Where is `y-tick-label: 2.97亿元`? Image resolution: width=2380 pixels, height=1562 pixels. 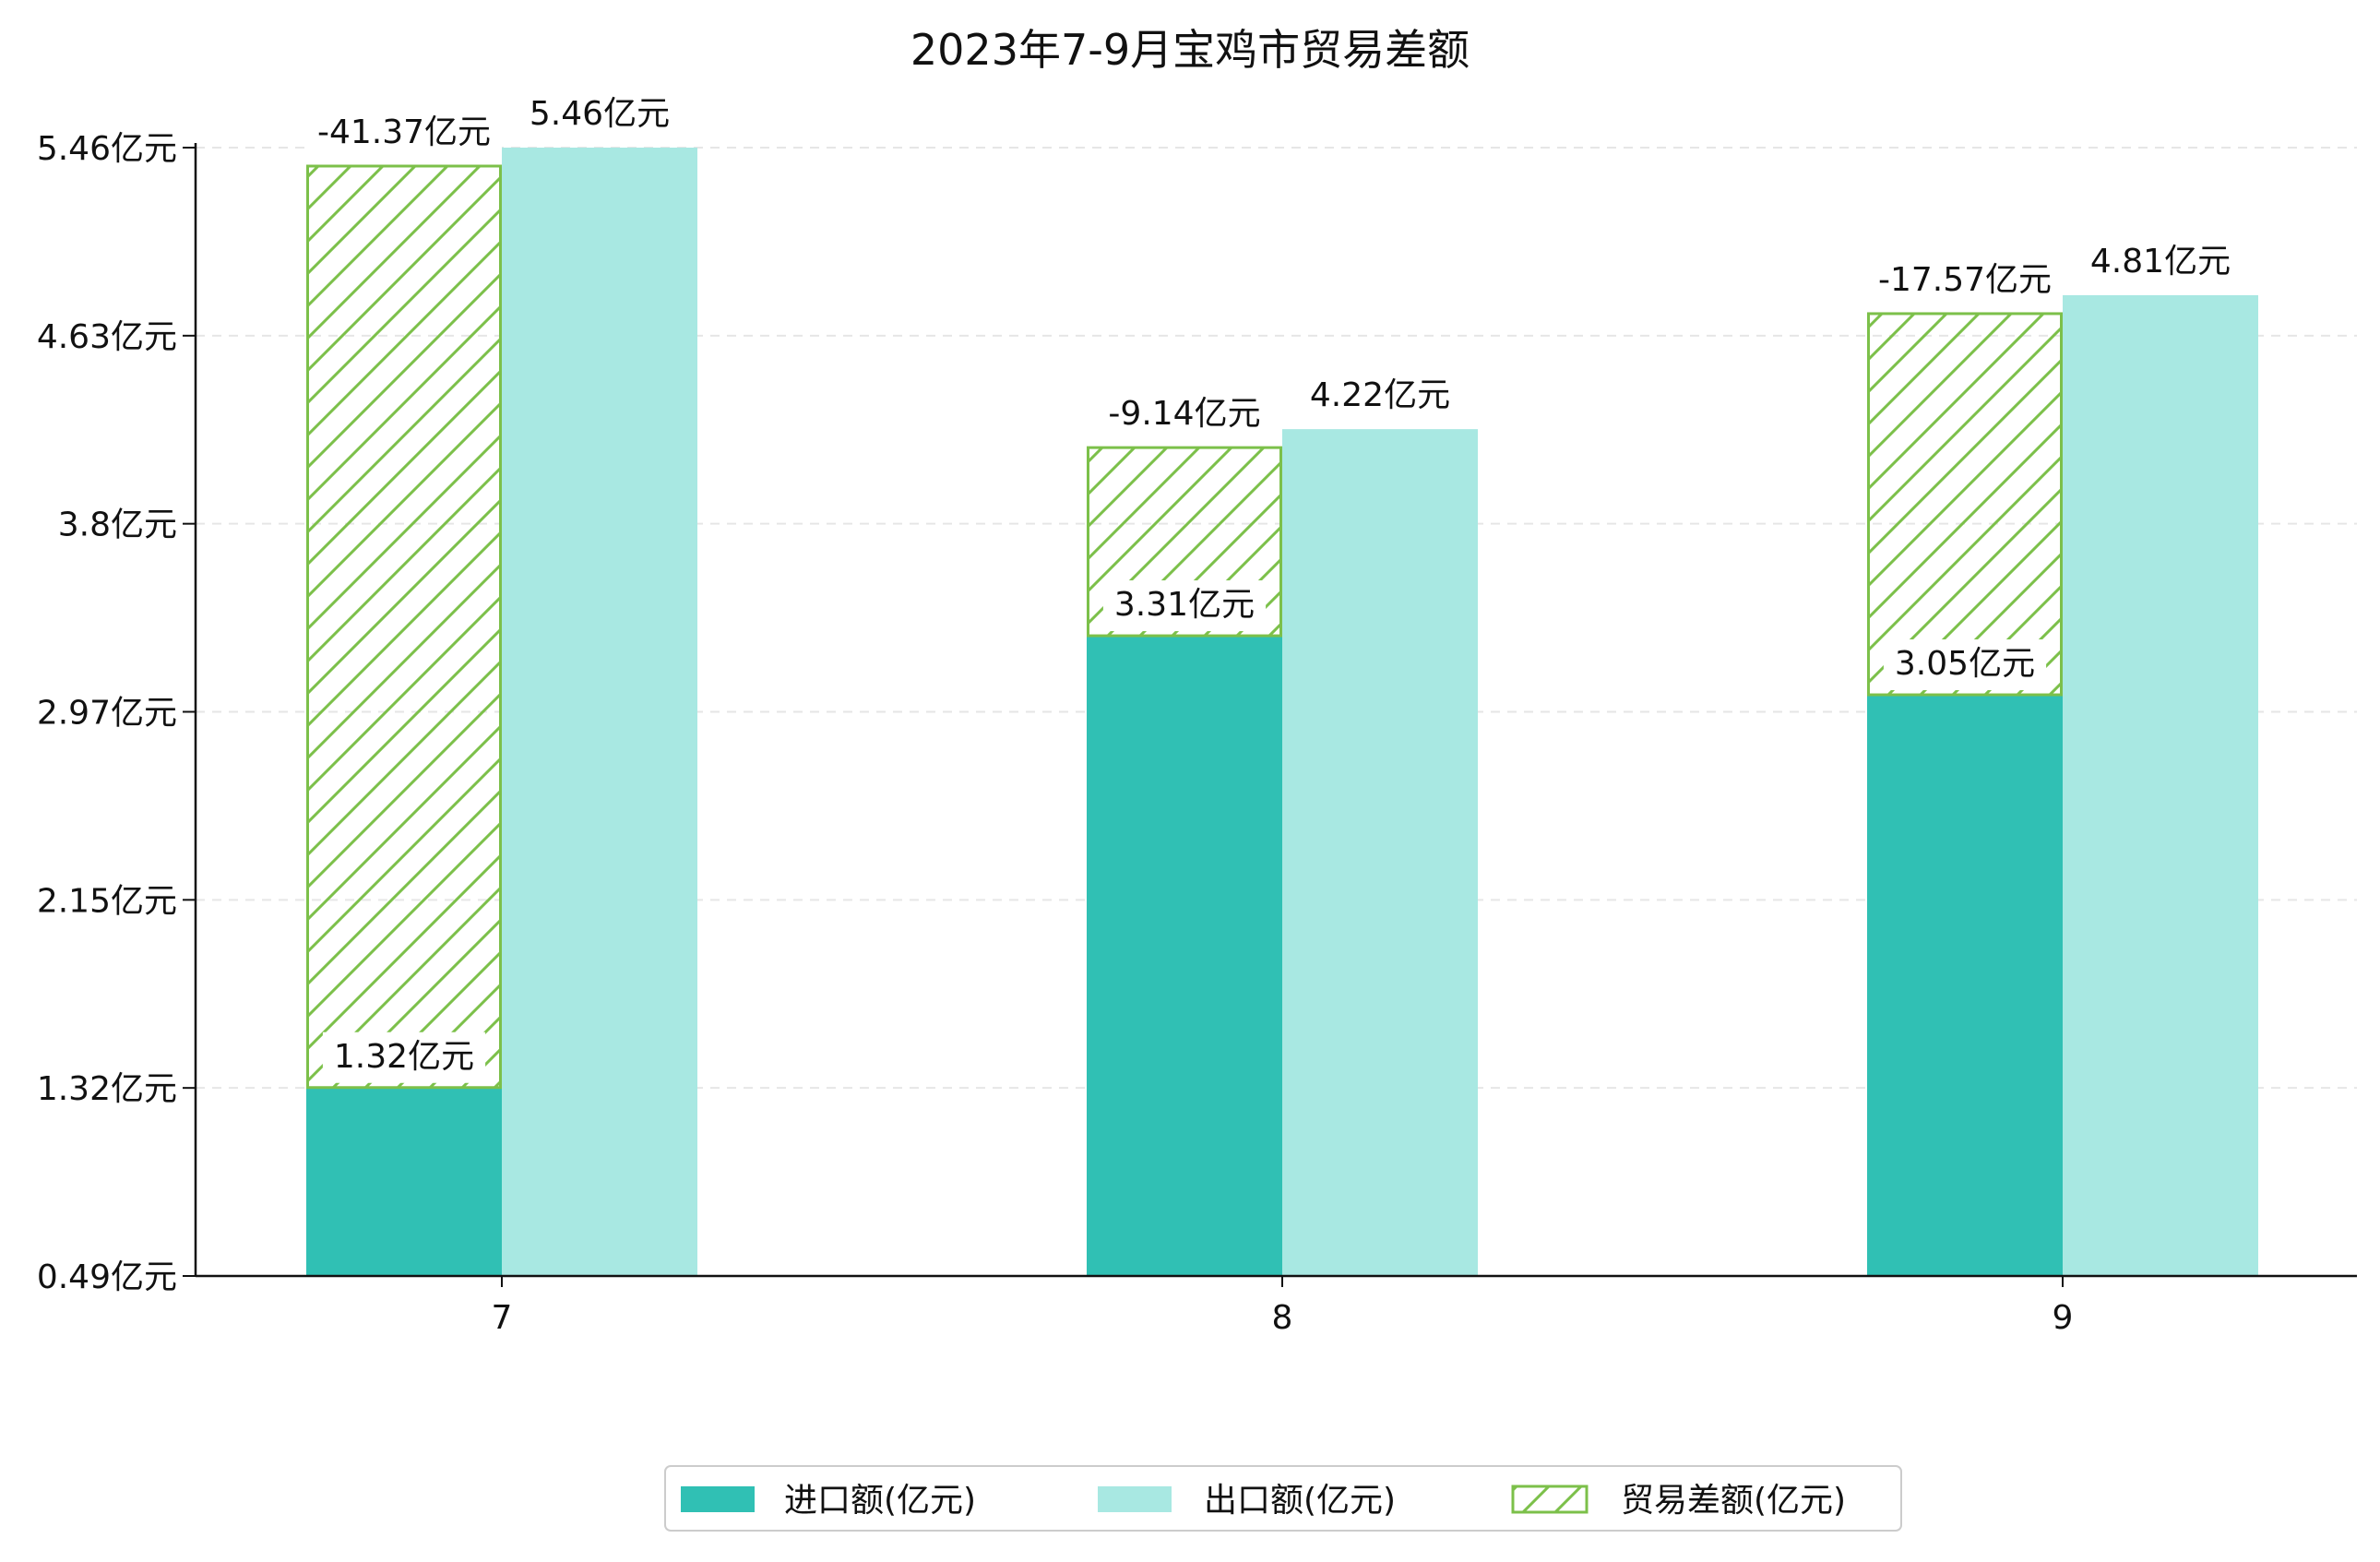 y-tick-label: 2.97亿元 is located at coordinates (107, 714).